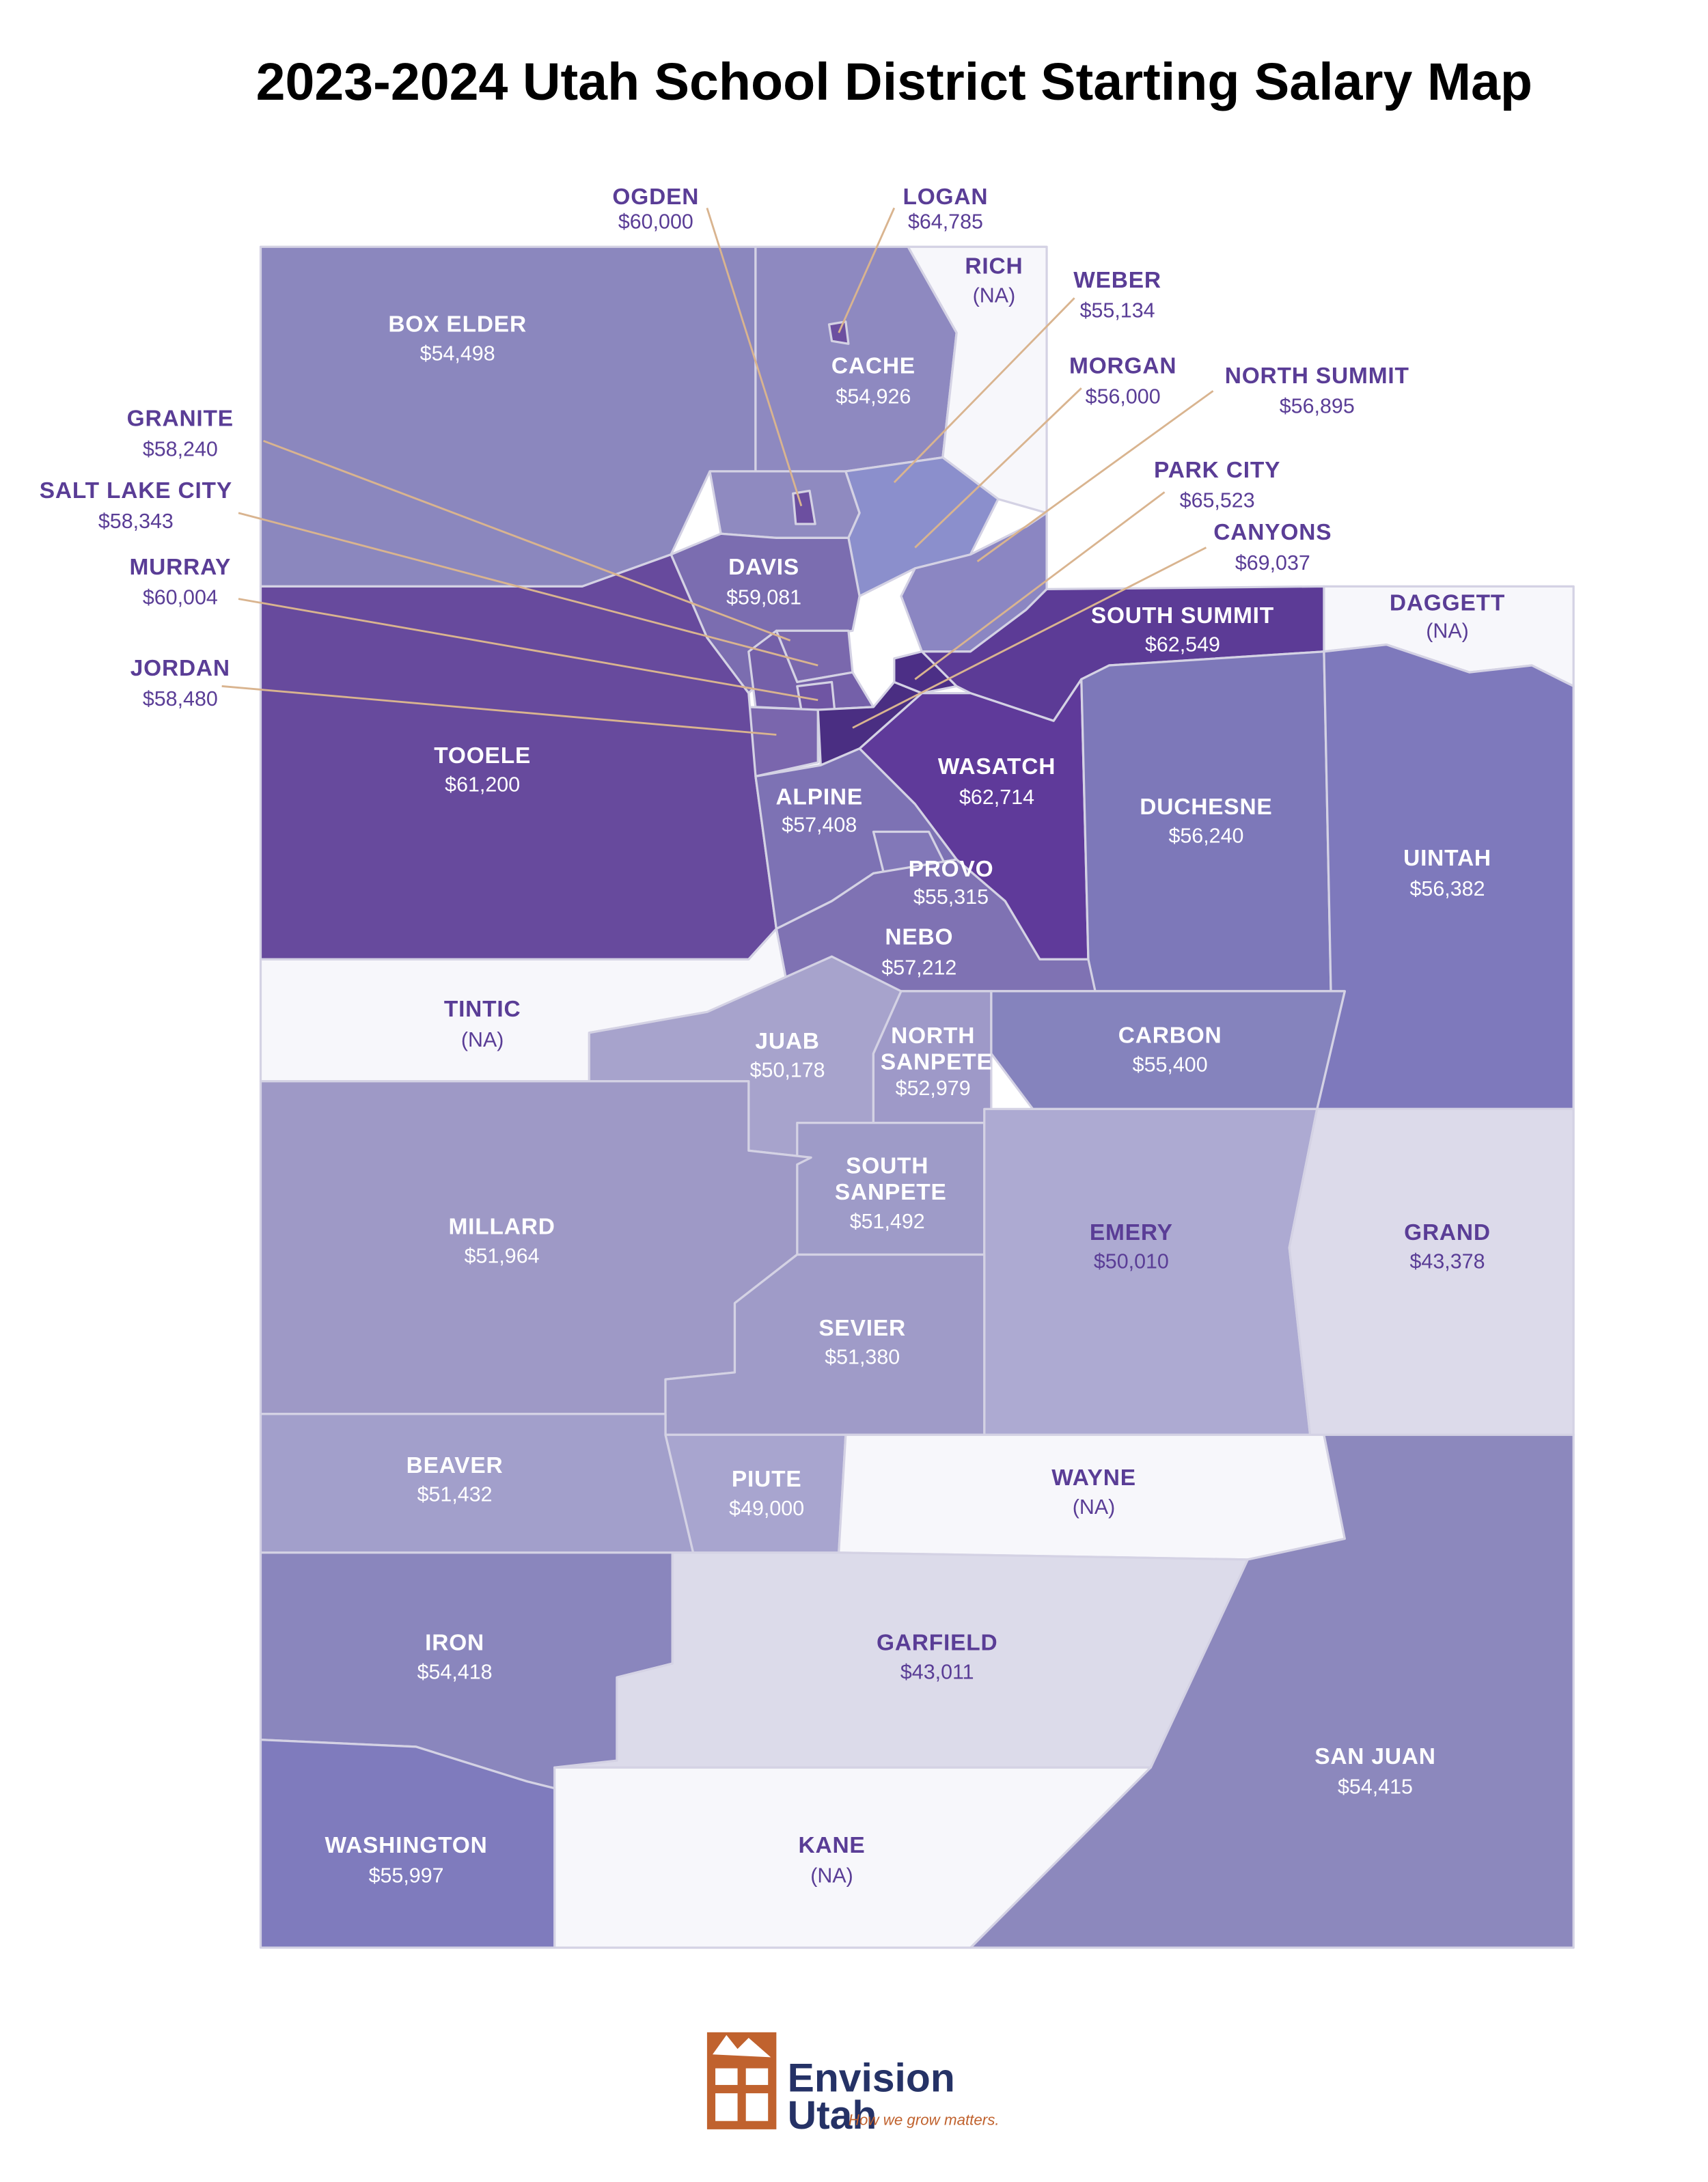  What do you see at coordinates (181, 597) in the screenshot?
I see `district-salary: $60,004` at bounding box center [181, 597].